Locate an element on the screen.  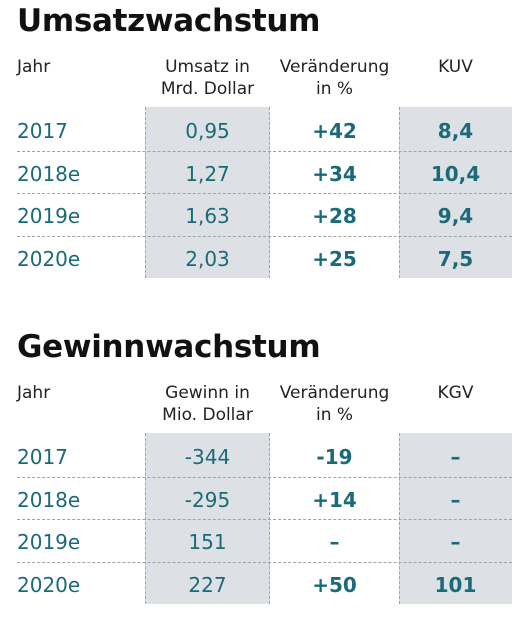
gewinn-header-profit-line2: Mio. Dollar is located at coordinates (207, 415).